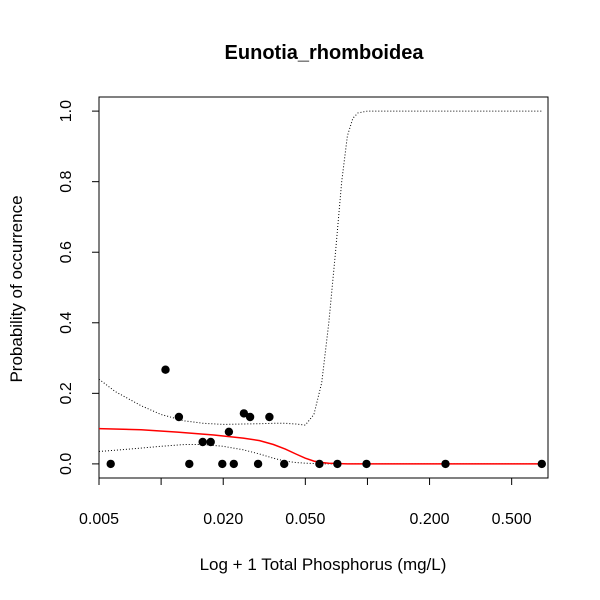 This screenshot has height=600, width=600. I want to click on x-tick-label: 0.005, so click(99, 519).